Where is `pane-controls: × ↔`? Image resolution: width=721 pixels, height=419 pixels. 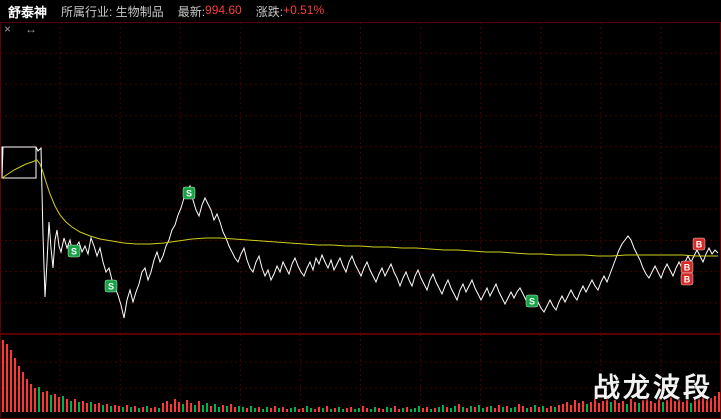 pane-controls: × ↔ is located at coordinates (20, 29).